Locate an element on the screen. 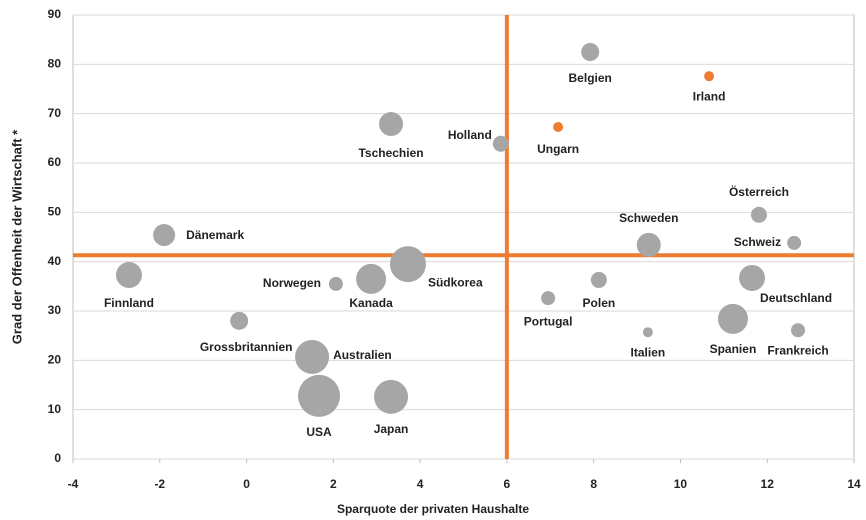  point-label: Portugal is located at coordinates (548, 321).